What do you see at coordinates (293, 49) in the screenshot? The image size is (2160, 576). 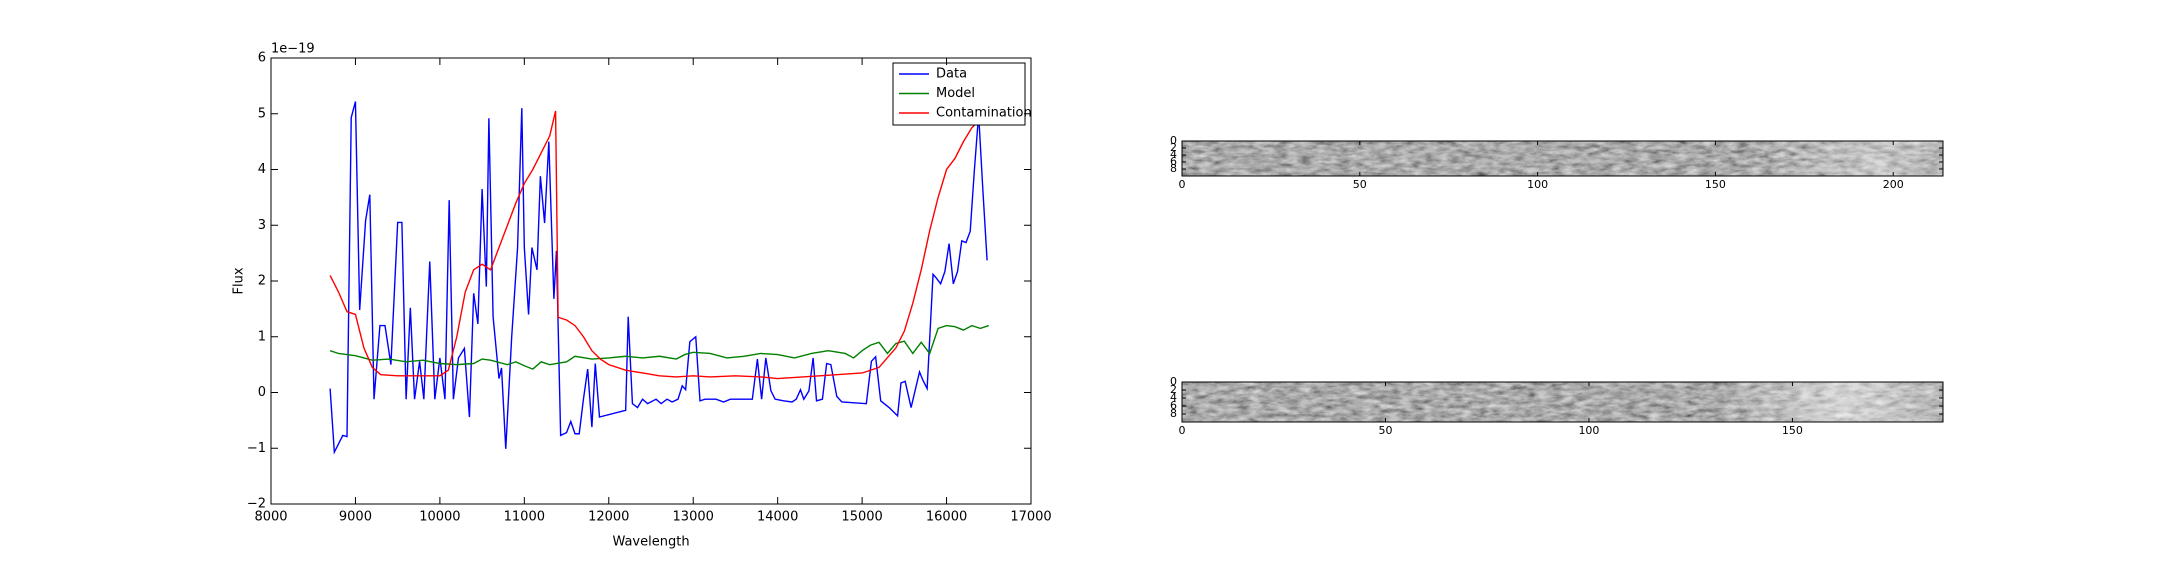 I see `y-offset-label: 1e−19` at bounding box center [293, 49].